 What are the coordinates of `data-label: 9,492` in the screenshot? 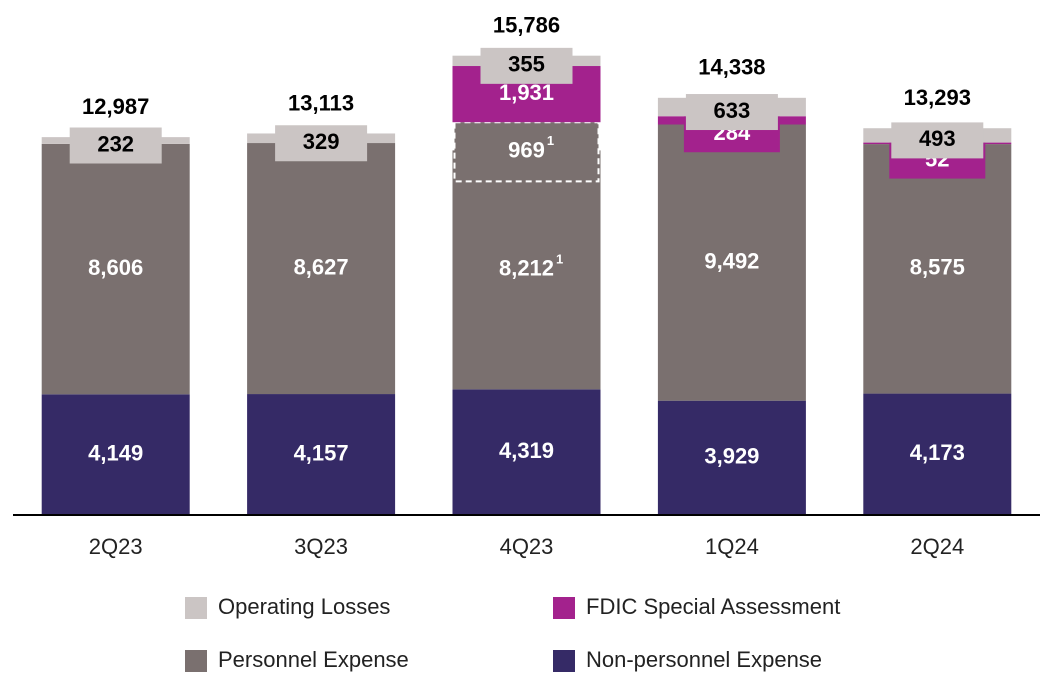 It's located at (731, 260).